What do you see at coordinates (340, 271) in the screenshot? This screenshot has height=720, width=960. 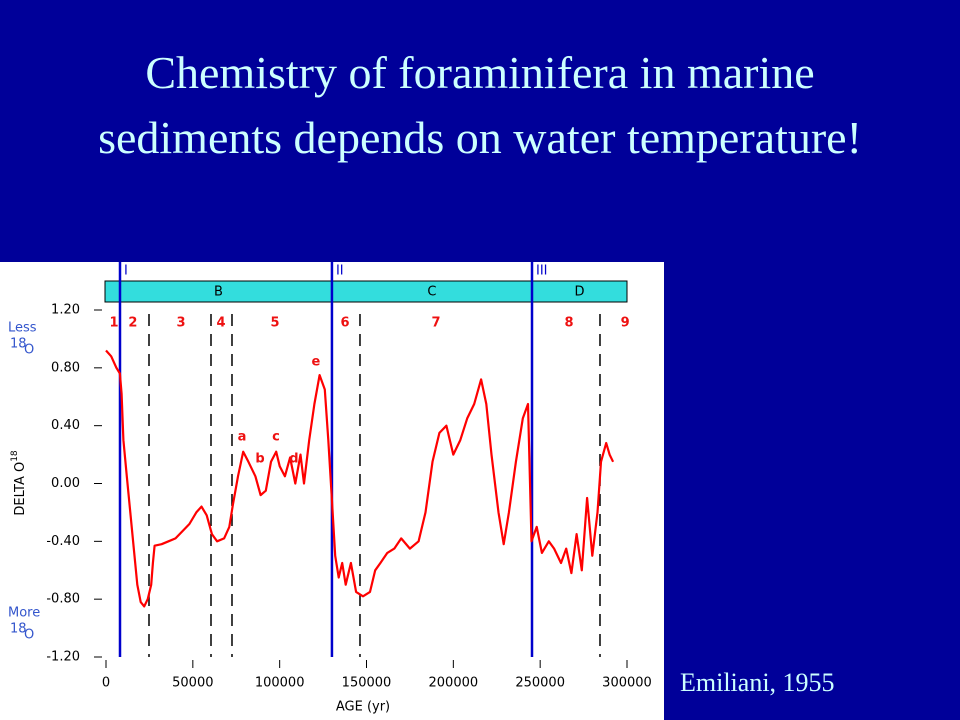 I see `boundary-label: II` at bounding box center [340, 271].